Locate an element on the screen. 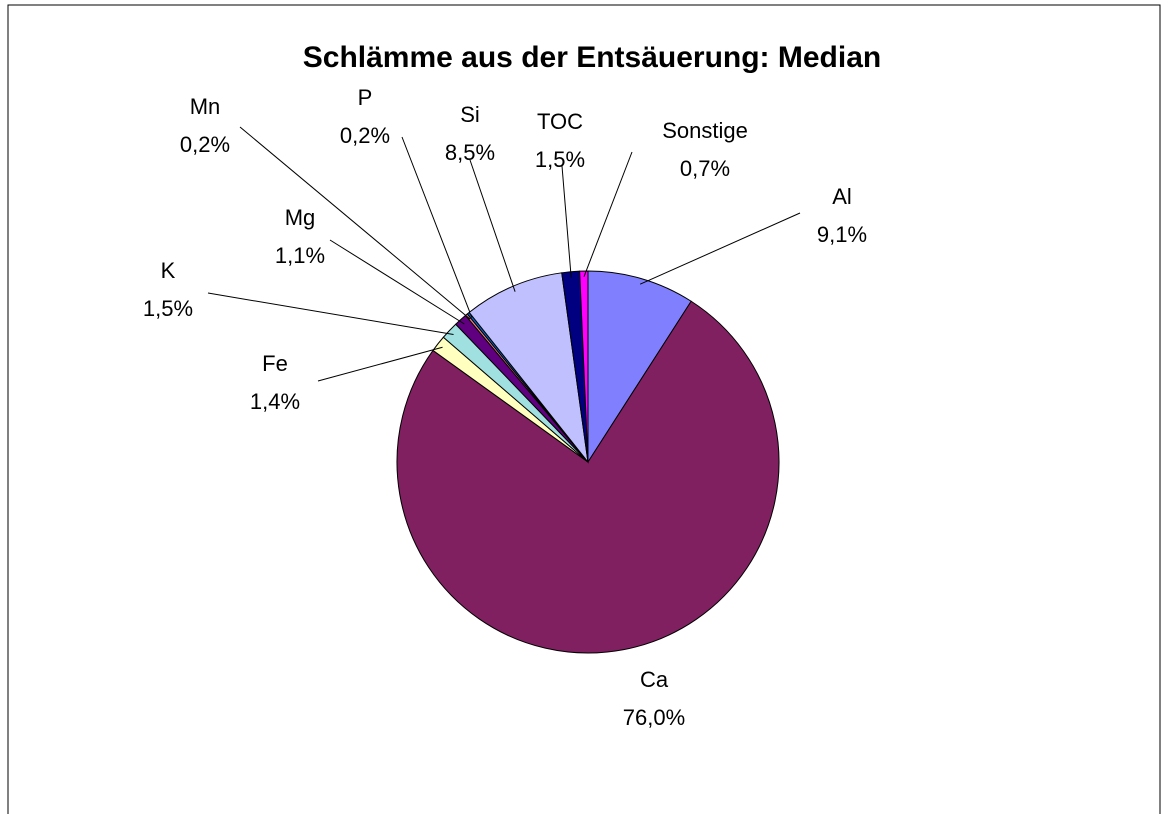 The width and height of the screenshot is (1168, 814). value-label: 9,1% is located at coordinates (842, 234).